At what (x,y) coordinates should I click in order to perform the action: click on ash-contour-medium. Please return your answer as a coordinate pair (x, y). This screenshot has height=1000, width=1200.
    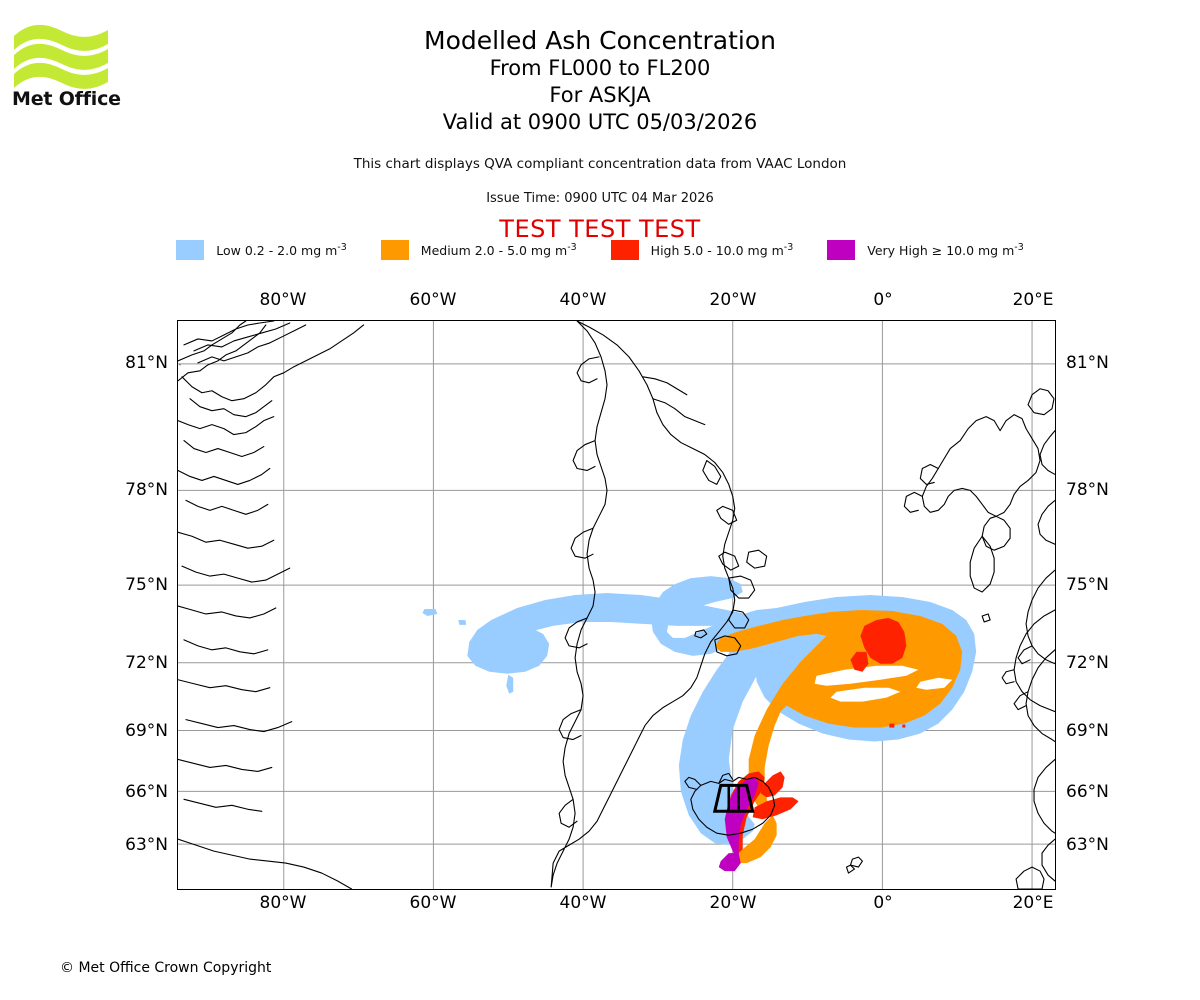
    Looking at the image, I should click on (838, 713).